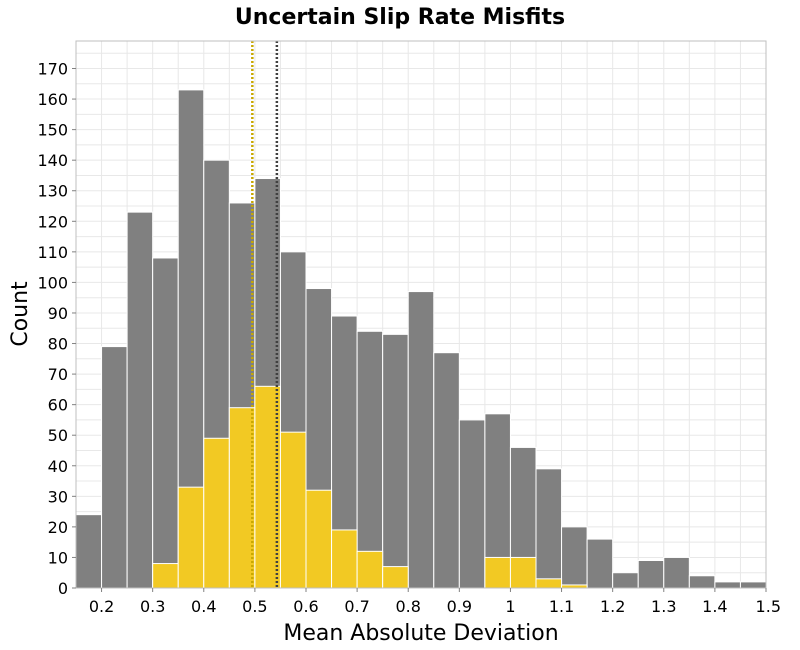  Describe the element at coordinates (459, 606) in the screenshot. I see `x-tick-label: 0.9` at that location.